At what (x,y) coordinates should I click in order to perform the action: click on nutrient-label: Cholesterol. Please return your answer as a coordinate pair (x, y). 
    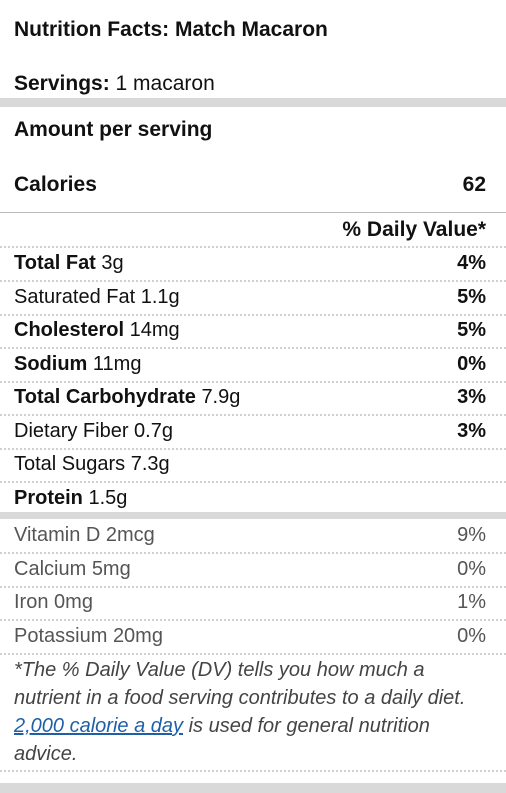
    Looking at the image, I should click on (69, 330).